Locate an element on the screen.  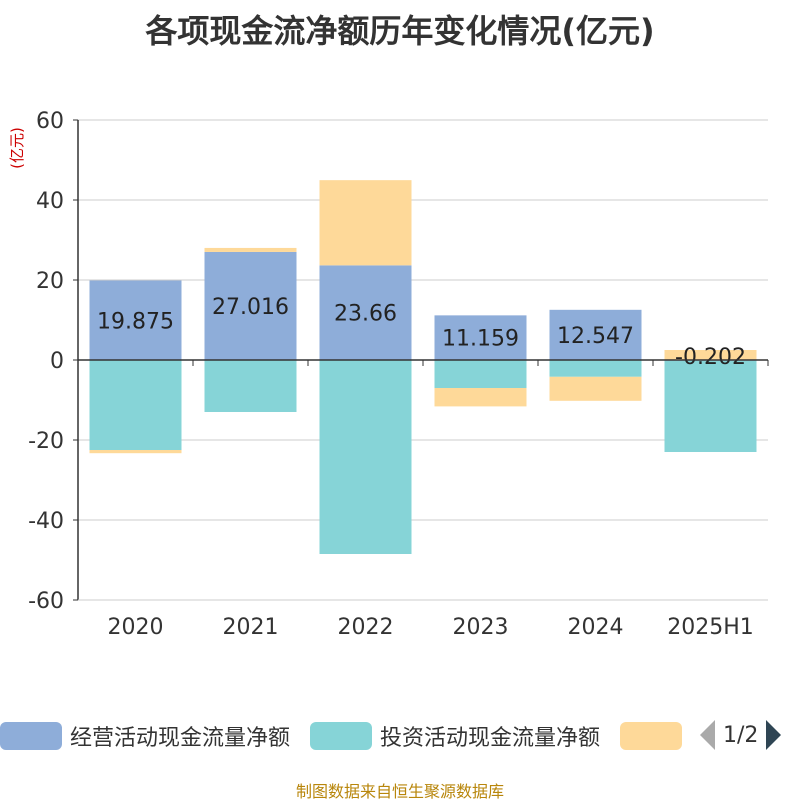
legend-pager: 1/2 is located at coordinates (741, 735).